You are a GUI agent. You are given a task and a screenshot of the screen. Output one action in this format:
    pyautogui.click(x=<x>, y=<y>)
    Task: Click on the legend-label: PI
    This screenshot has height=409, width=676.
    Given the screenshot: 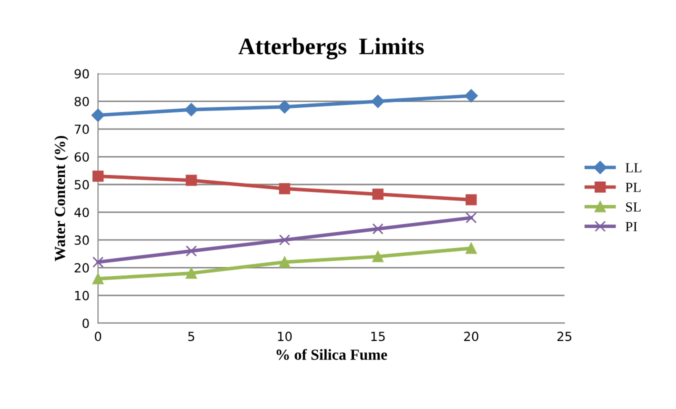 What is the action you would take?
    pyautogui.click(x=632, y=227)
    